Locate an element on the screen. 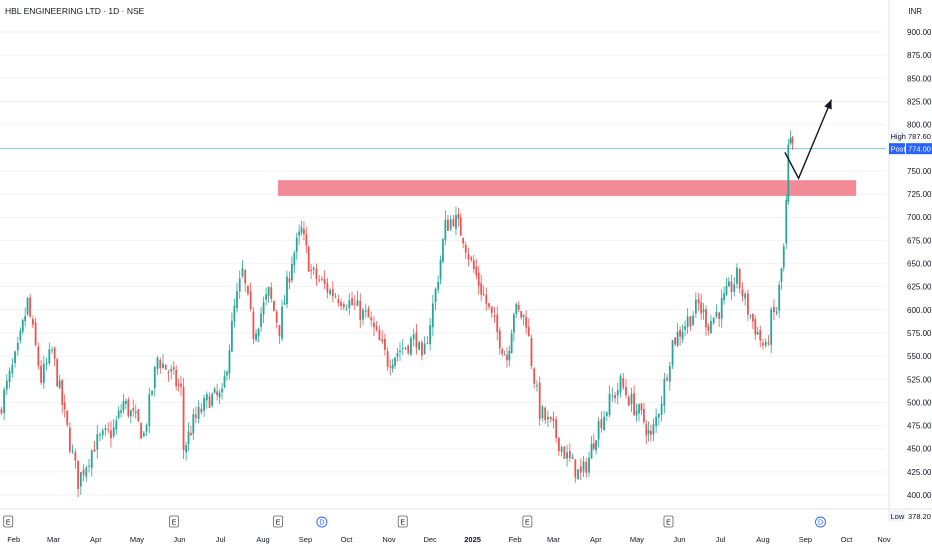  price-tag-value: 774.00 is located at coordinates (919, 149).